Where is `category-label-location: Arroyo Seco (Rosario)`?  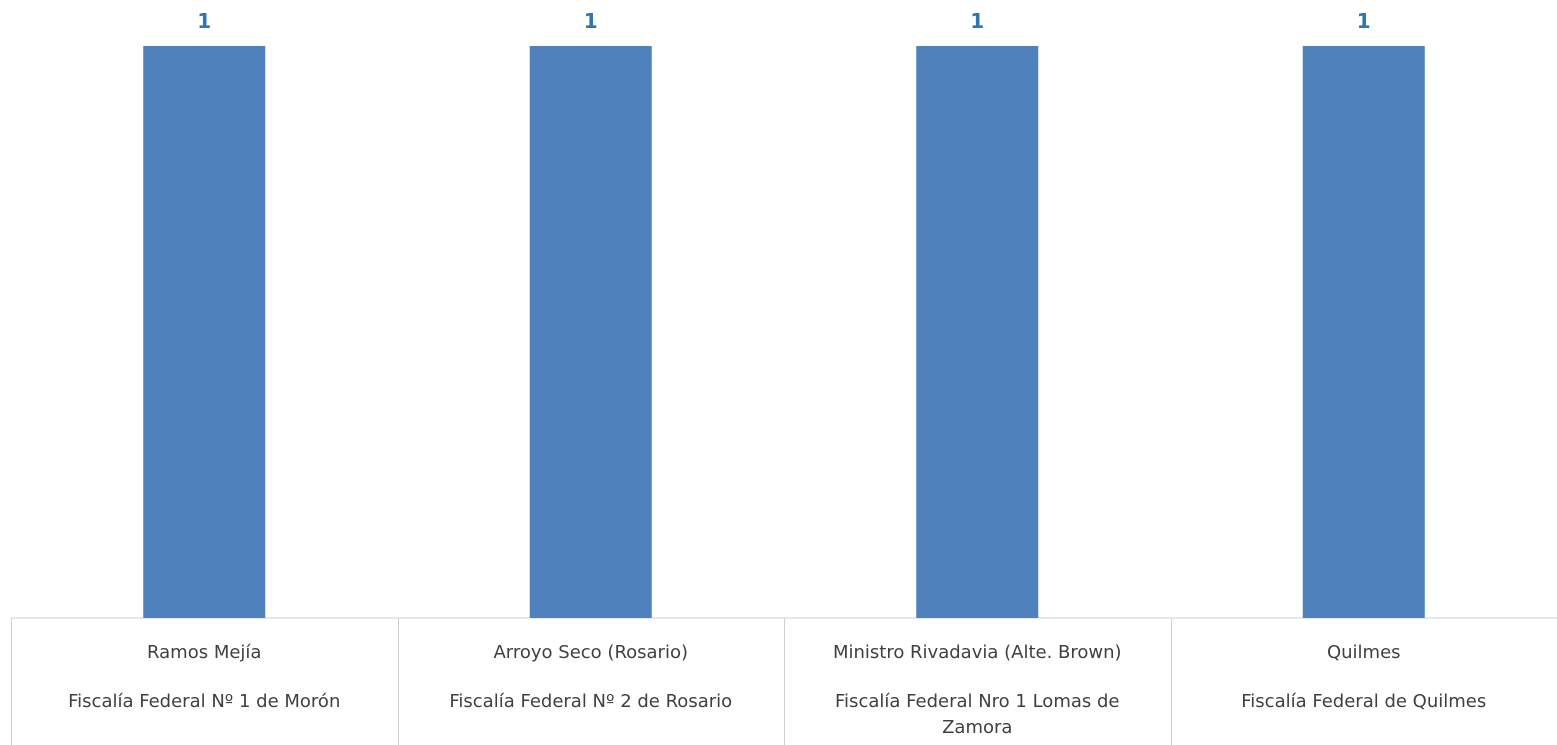 category-label-location: Arroyo Seco (Rosario) is located at coordinates (590, 652).